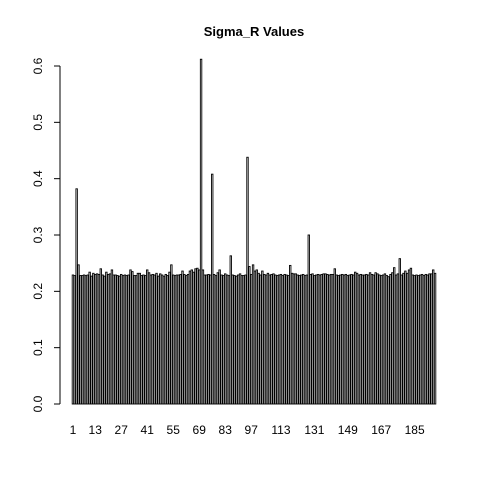 The image size is (480, 480). Describe the element at coordinates (381, 430) in the screenshot. I see `x-tick-label: 167` at that location.